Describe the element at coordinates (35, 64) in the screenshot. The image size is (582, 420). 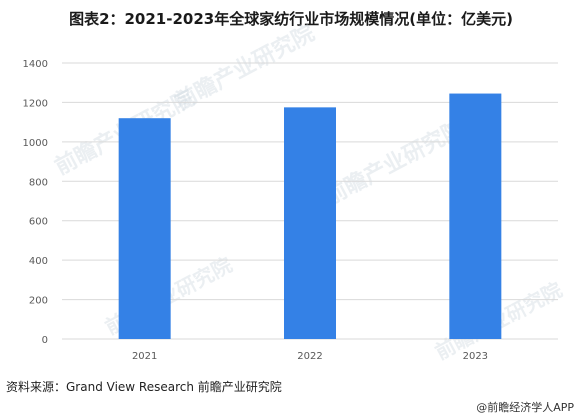
I see `y-tick-label: 1400` at that location.